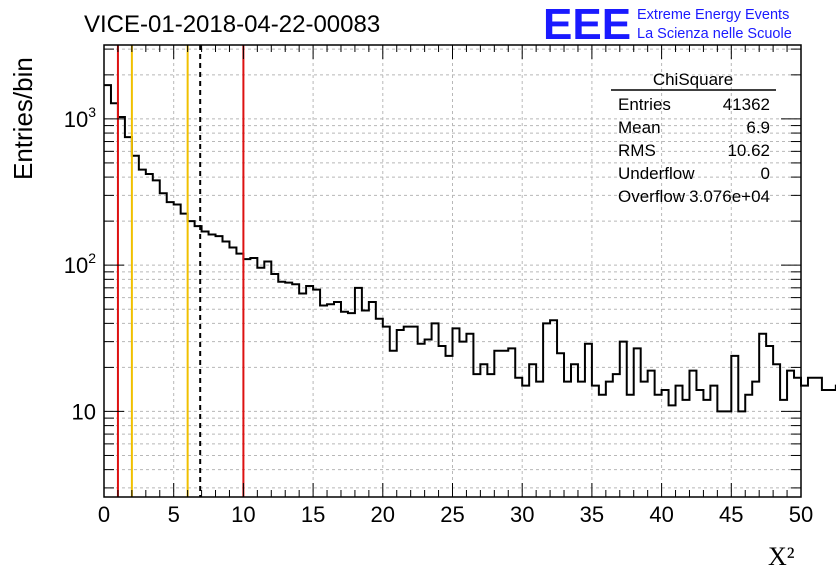 This screenshot has width=836, height=572. I want to click on y-tick-labels: 10 10² 10³, so click(80, 264).